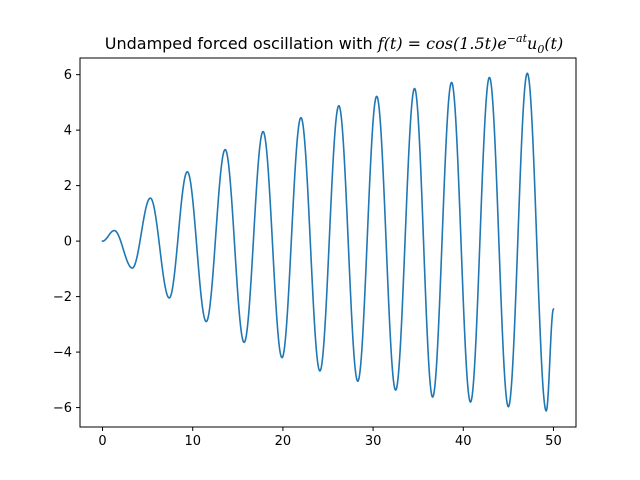 The width and height of the screenshot is (640, 480). Describe the element at coordinates (283, 441) in the screenshot. I see `x-tick-label: 20` at that location.